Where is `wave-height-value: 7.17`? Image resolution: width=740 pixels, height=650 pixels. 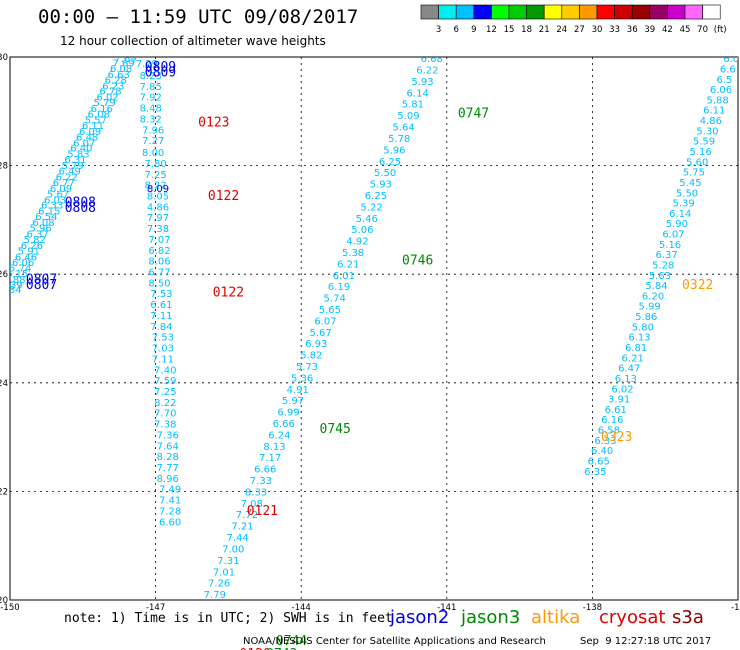
wave-height-value: 7.17 is located at coordinates (270, 458).